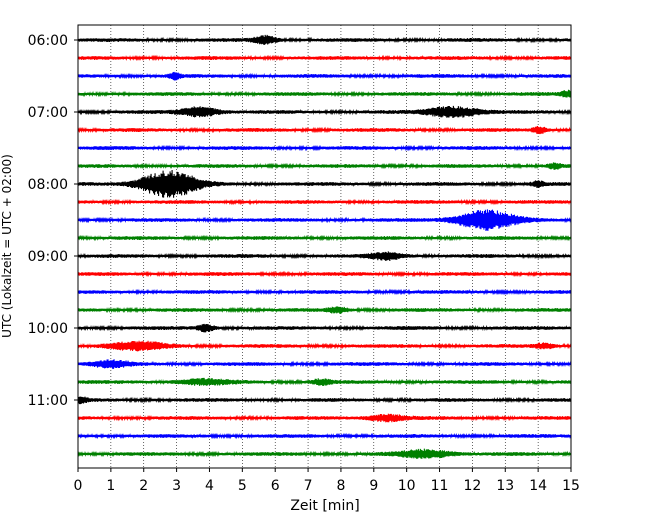 The width and height of the screenshot is (650, 520). What do you see at coordinates (48, 257) in the screenshot?
I see `y-tick-label: 09:00` at bounding box center [48, 257].